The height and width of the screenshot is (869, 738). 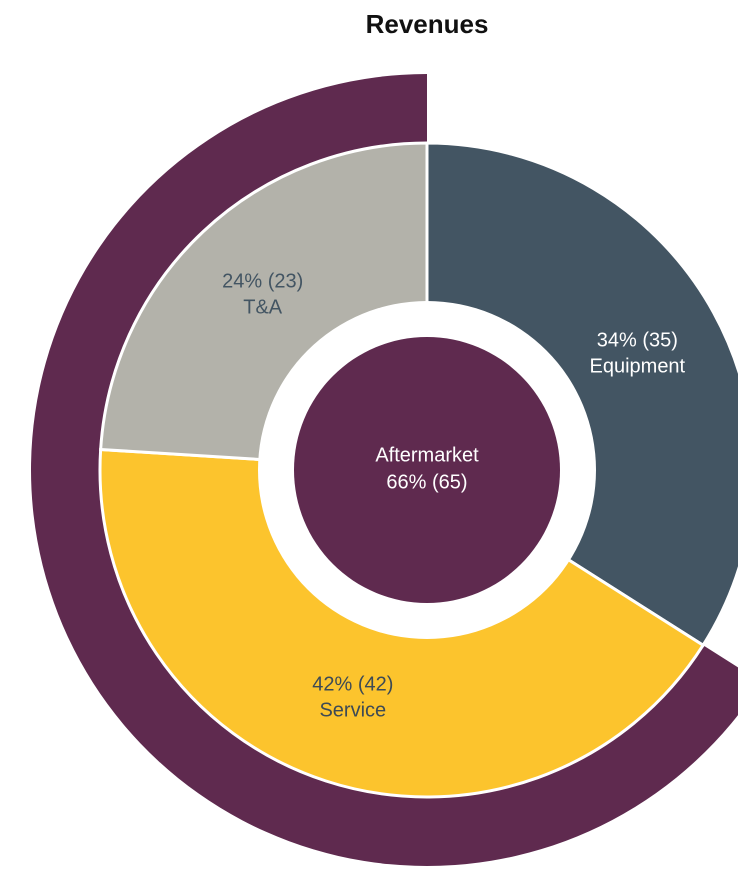 What do you see at coordinates (638, 367) in the screenshot?
I see `slice-category-label: Equipment` at bounding box center [638, 367].